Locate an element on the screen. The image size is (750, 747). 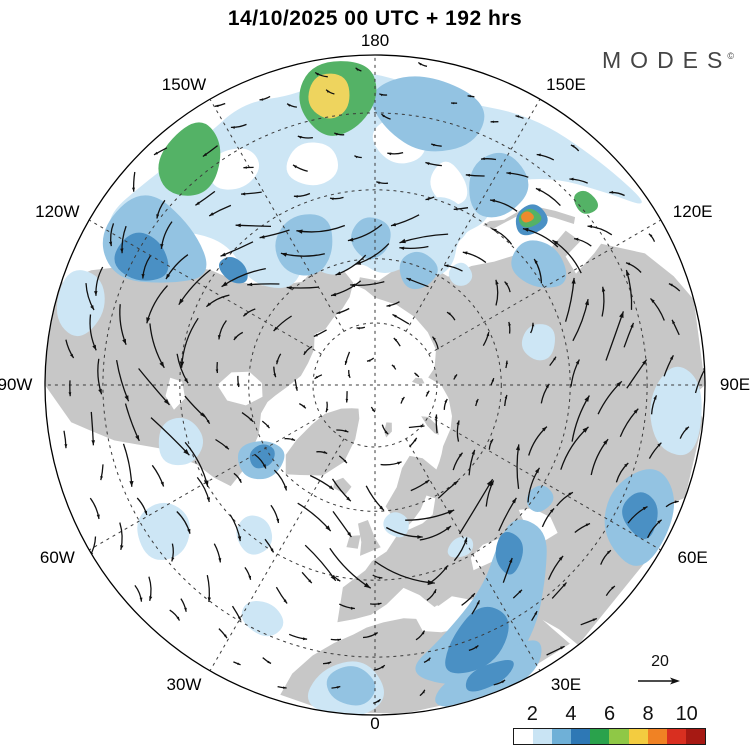
modes-logo-text: MODES is located at coordinates (667, 60).